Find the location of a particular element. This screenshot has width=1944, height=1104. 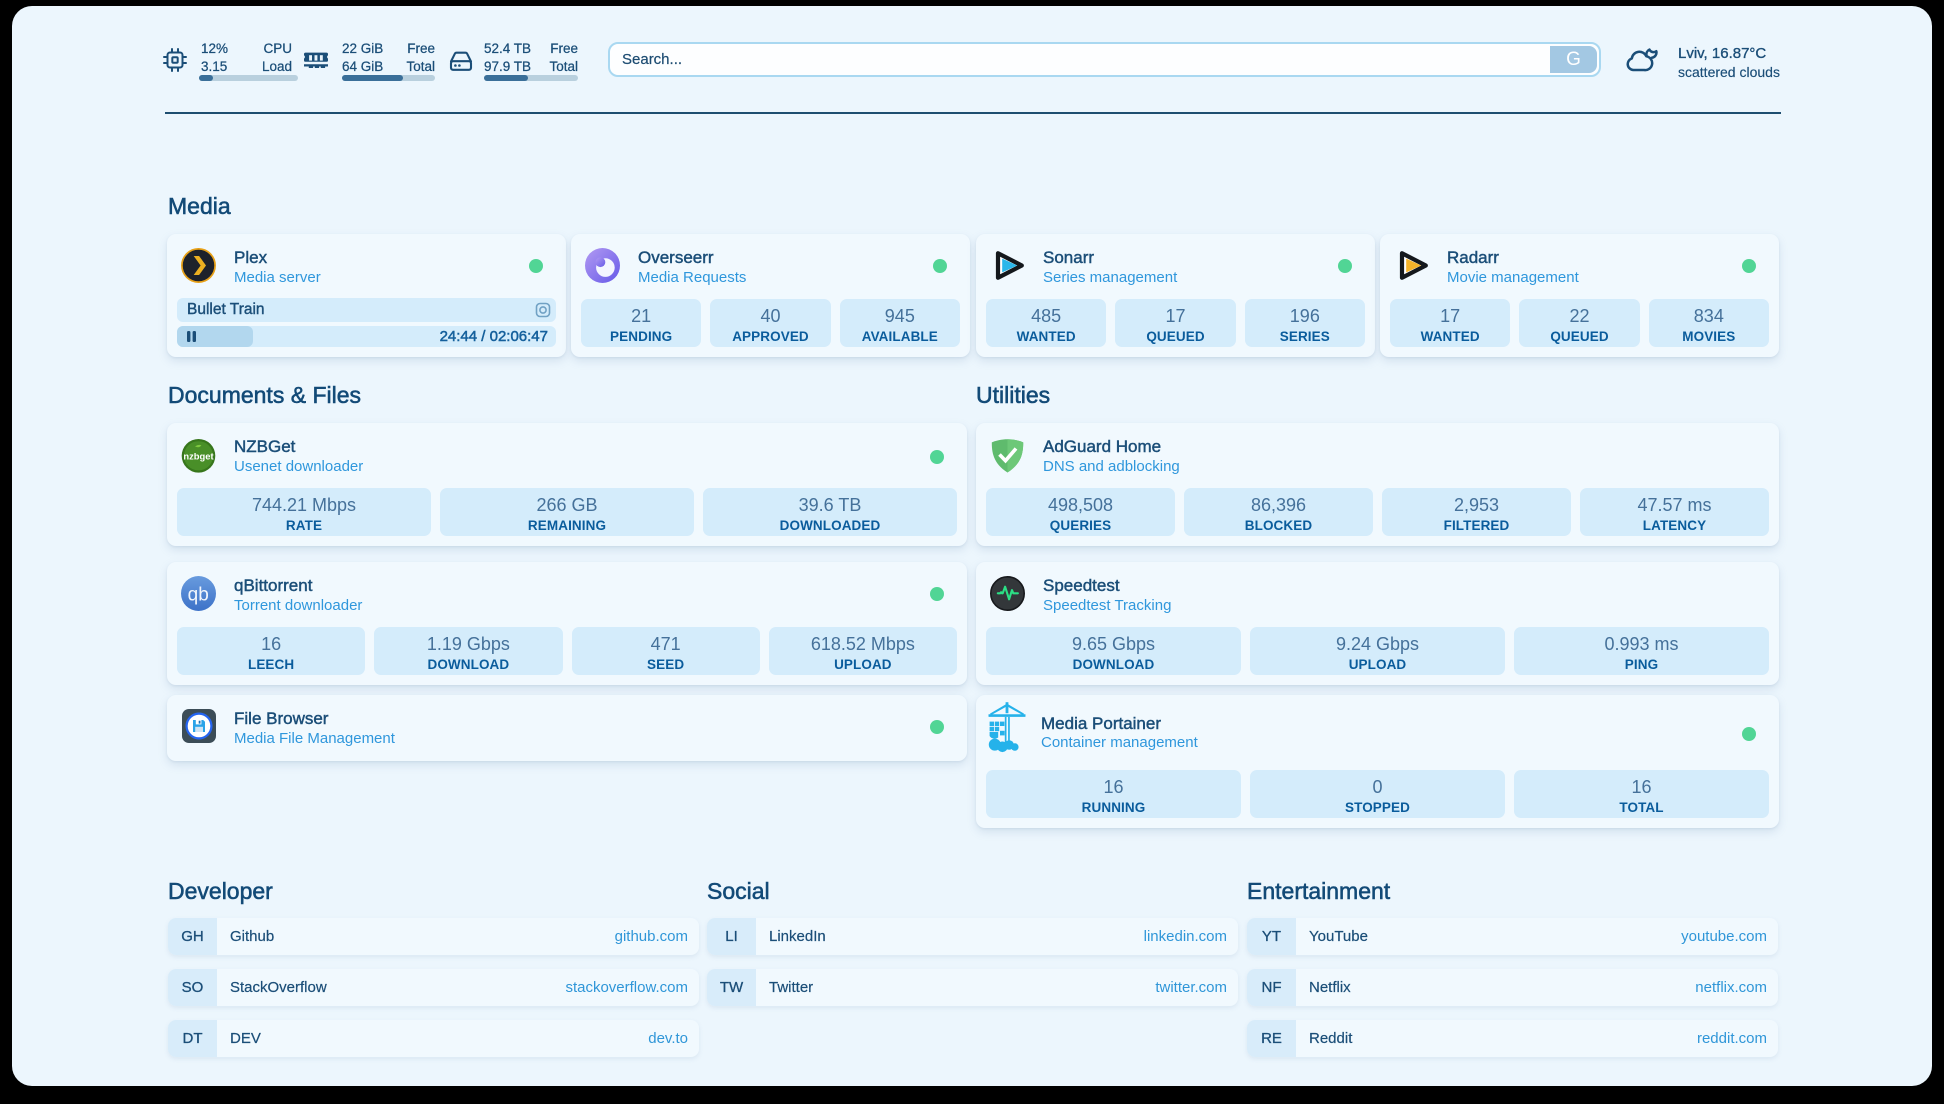

svg-text: nzbget is located at coordinates (198, 456).